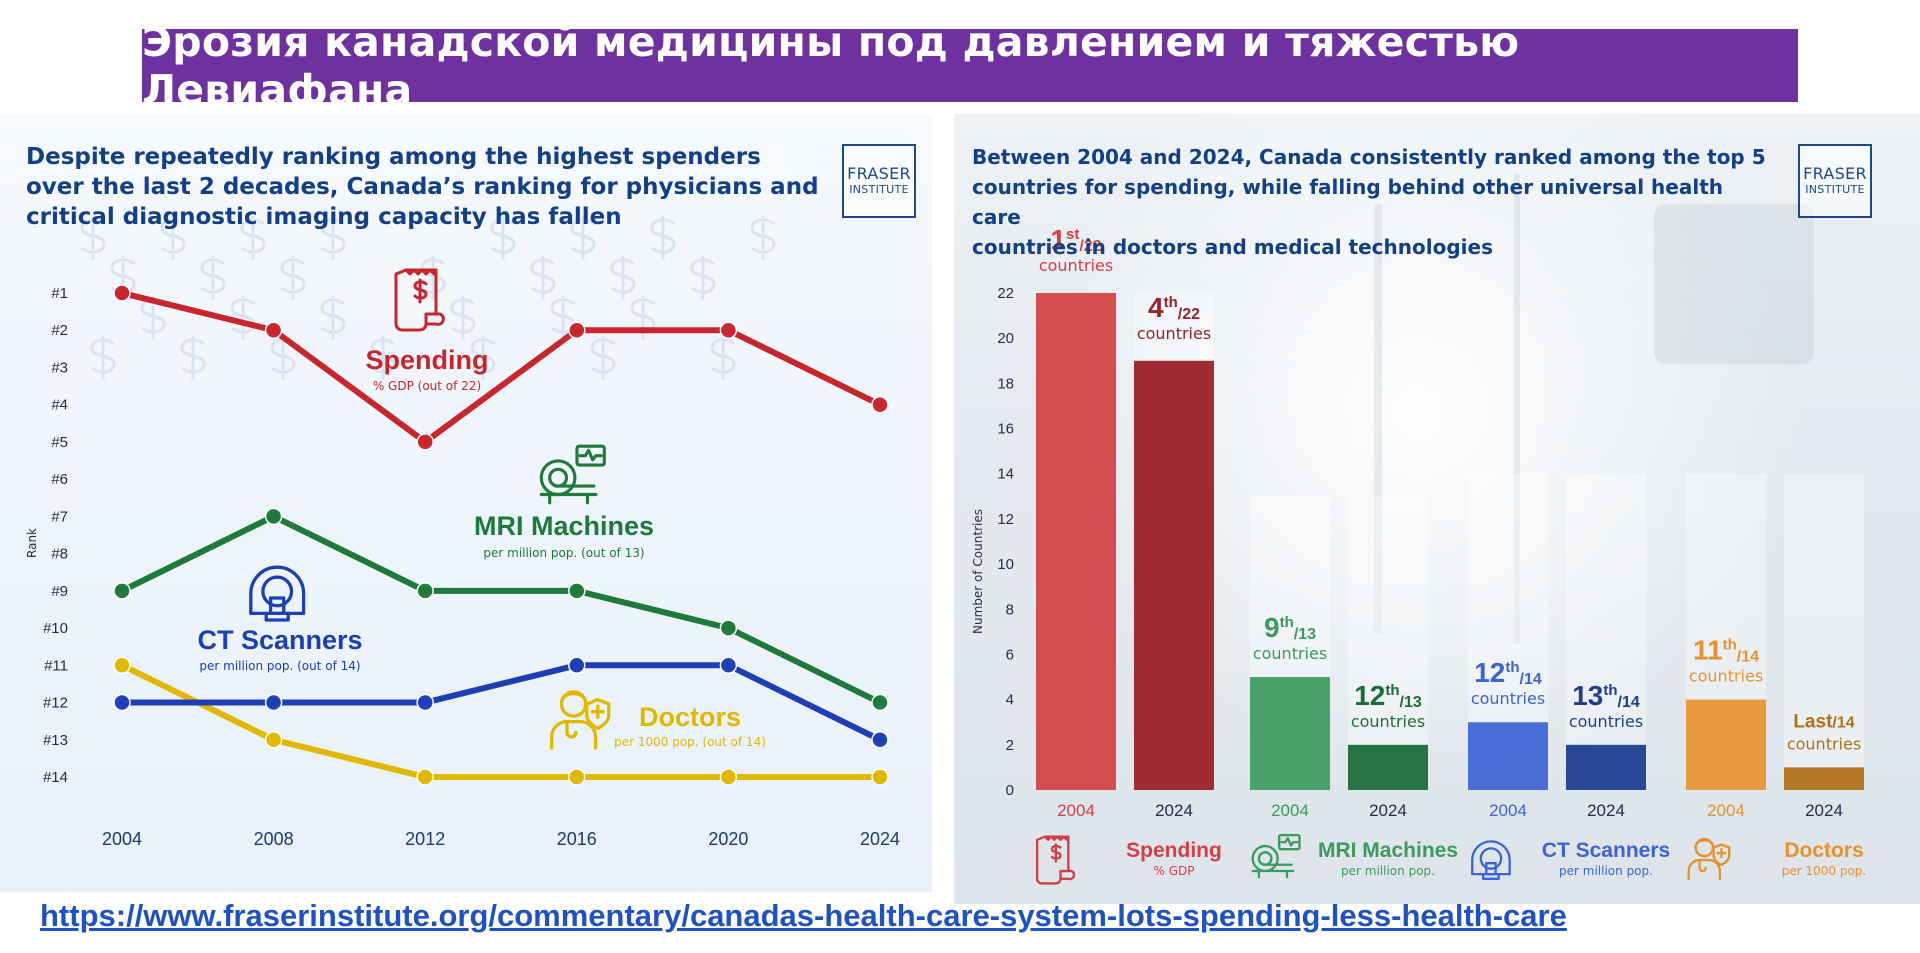 The width and height of the screenshot is (1920, 953). What do you see at coordinates (59, 479) in the screenshot?
I see `y-tick-label: #6` at bounding box center [59, 479].